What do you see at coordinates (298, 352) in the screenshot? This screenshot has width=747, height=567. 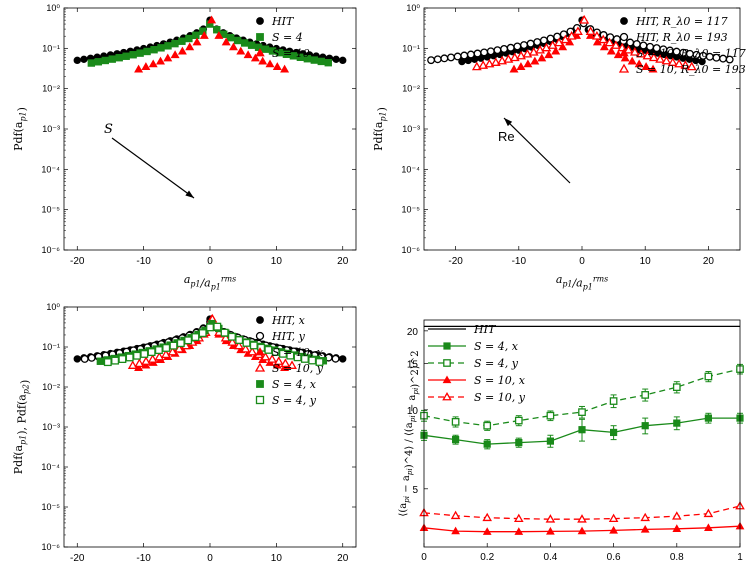 I see `legend-label: S = 10, x` at bounding box center [298, 352].